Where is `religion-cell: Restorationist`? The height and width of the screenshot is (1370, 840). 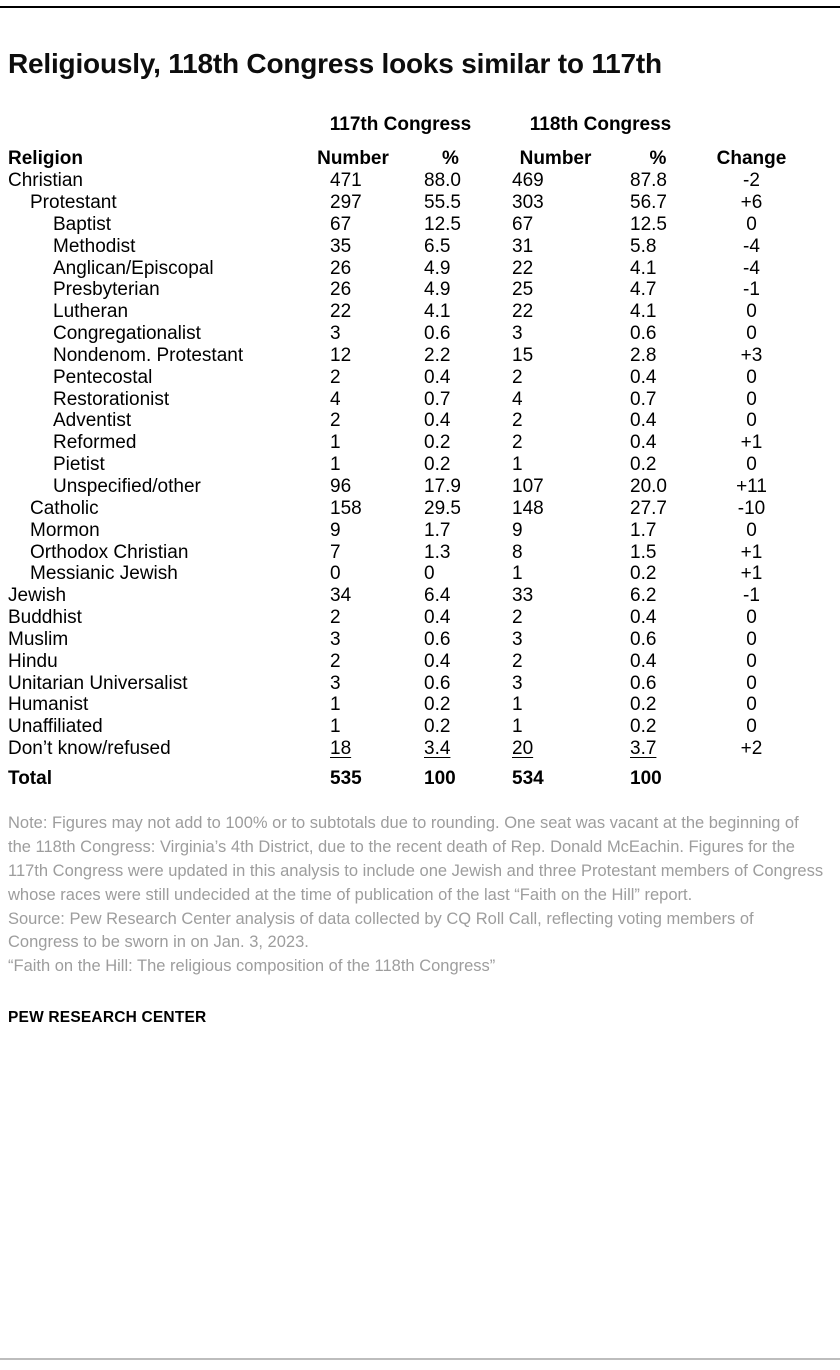 religion-cell: Restorationist is located at coordinates (111, 399).